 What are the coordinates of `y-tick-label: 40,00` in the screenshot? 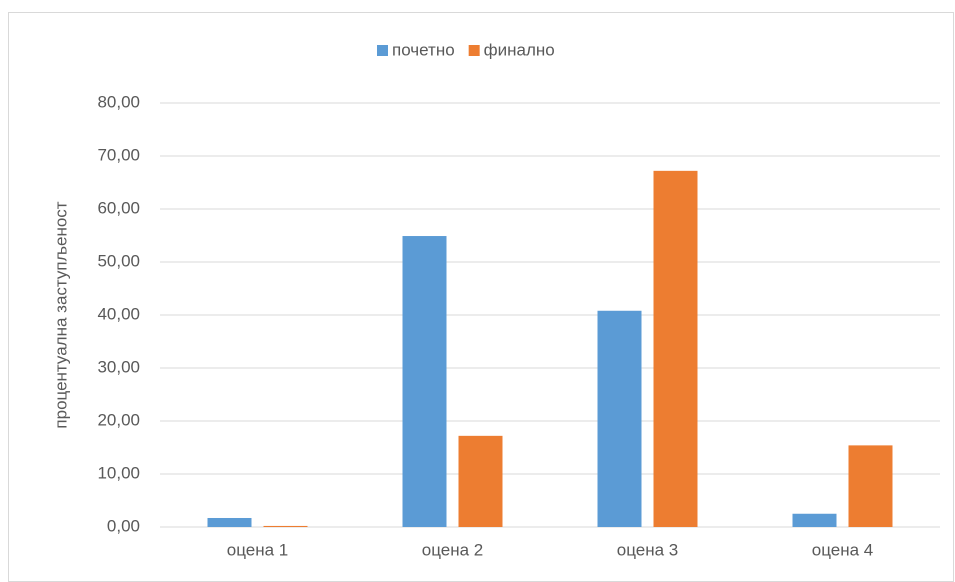 It's located at (118, 313).